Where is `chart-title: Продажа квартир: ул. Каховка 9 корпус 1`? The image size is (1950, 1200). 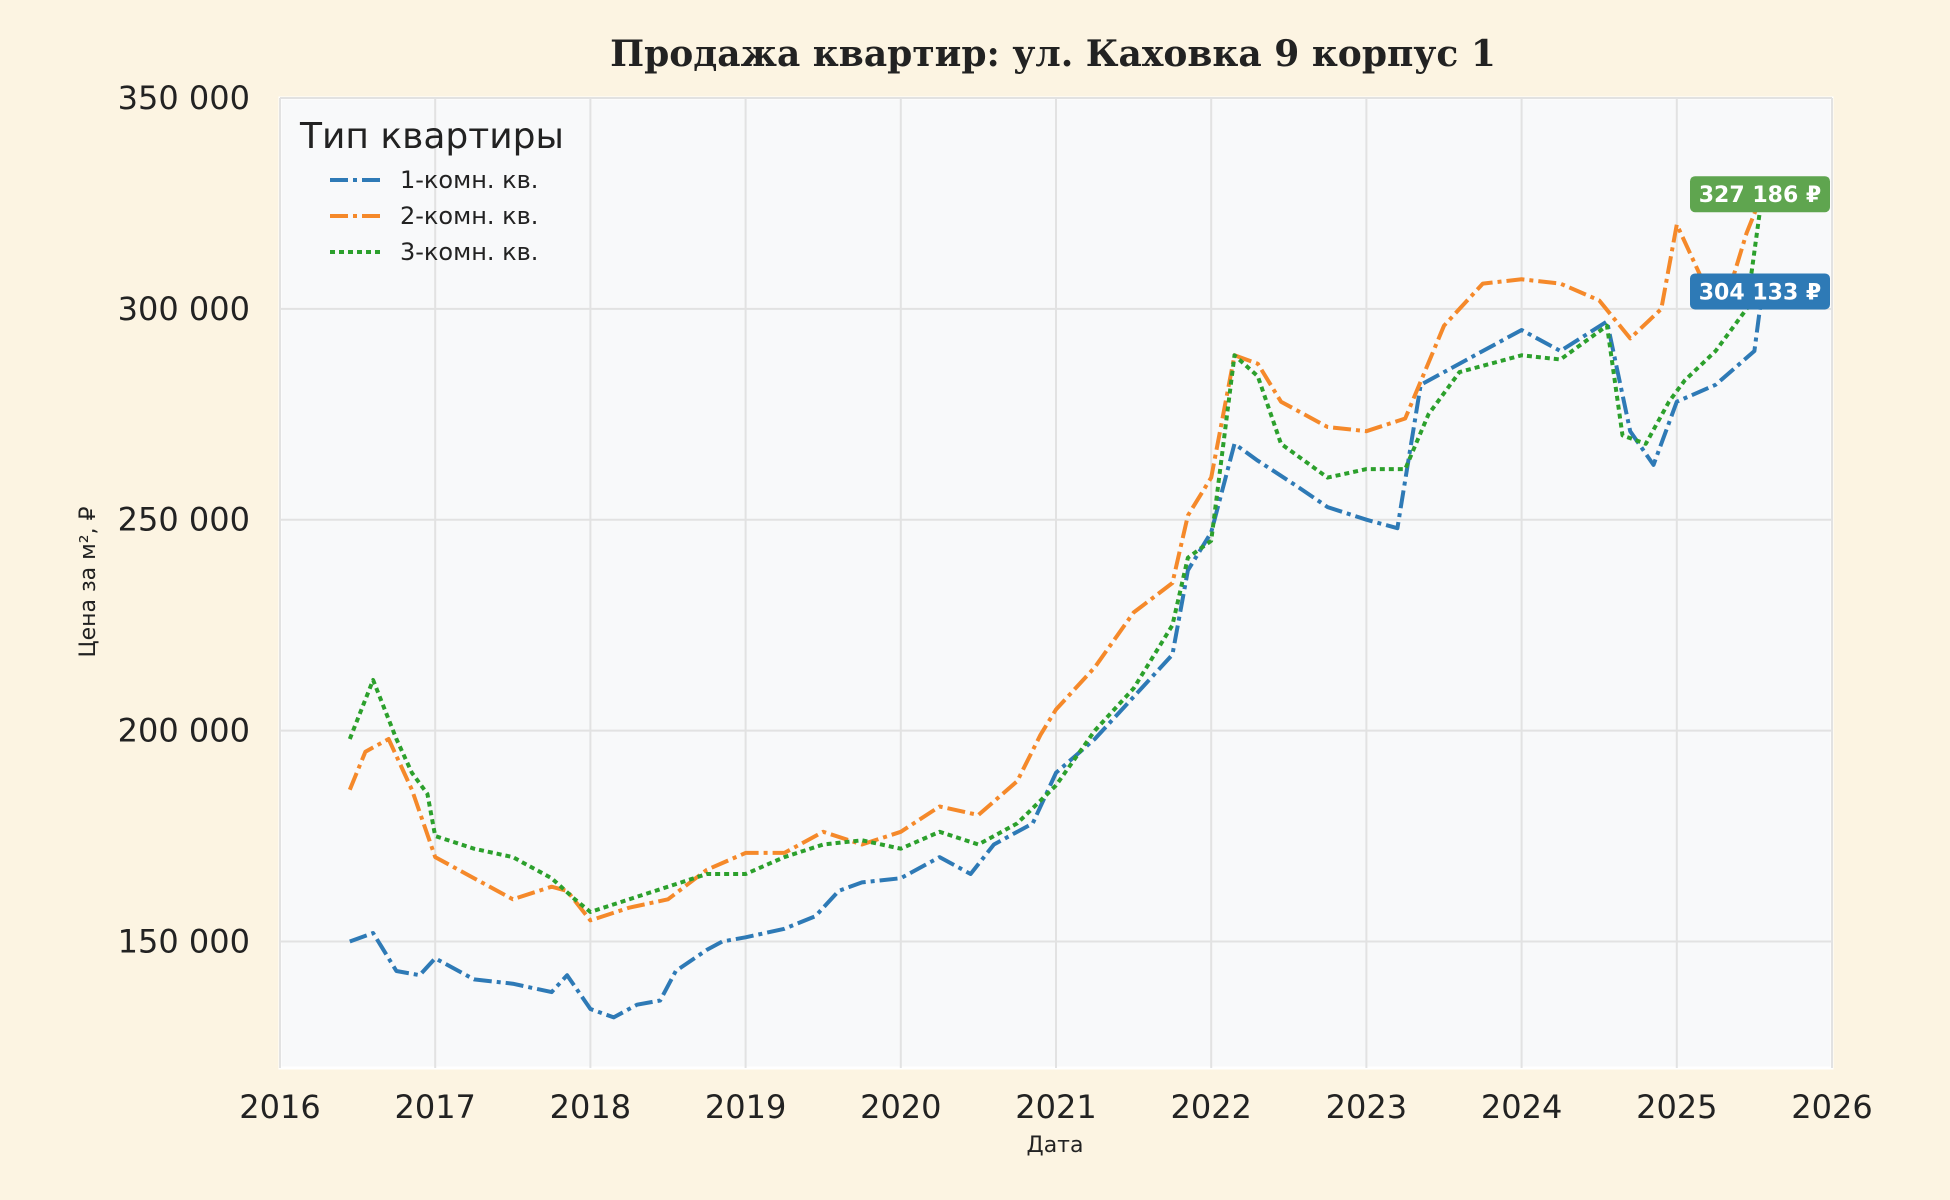 chart-title: Продажа квартир: ул. Каховка 9 корпус 1 is located at coordinates (1053, 54).